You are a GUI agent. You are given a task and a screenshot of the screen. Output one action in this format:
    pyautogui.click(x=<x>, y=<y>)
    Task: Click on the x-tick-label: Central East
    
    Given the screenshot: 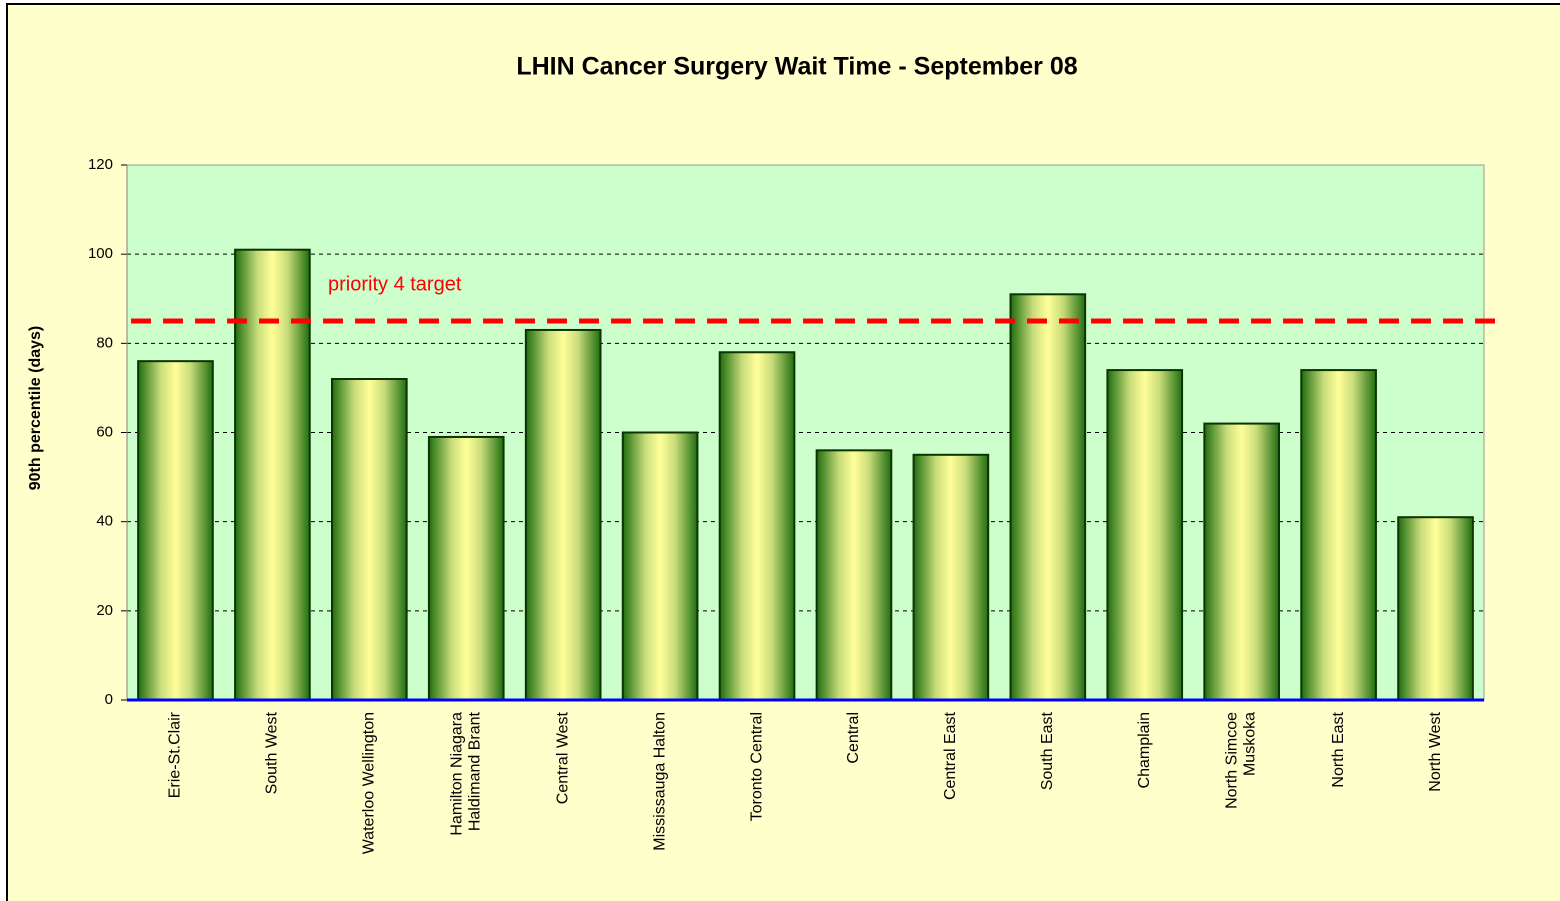 What is the action you would take?
    pyautogui.click(x=950, y=755)
    